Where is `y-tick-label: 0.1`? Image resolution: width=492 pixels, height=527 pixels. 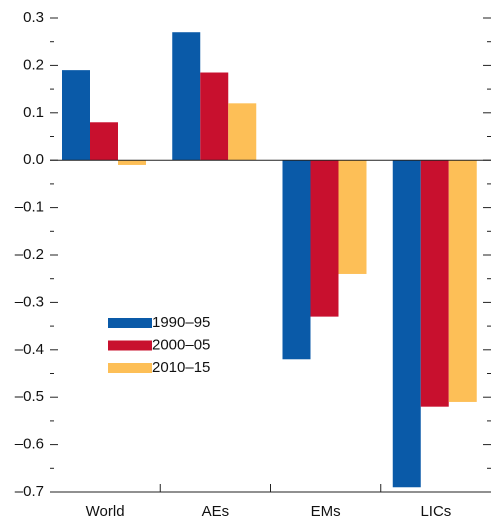
y-tick-label: 0.1 is located at coordinates (33, 112).